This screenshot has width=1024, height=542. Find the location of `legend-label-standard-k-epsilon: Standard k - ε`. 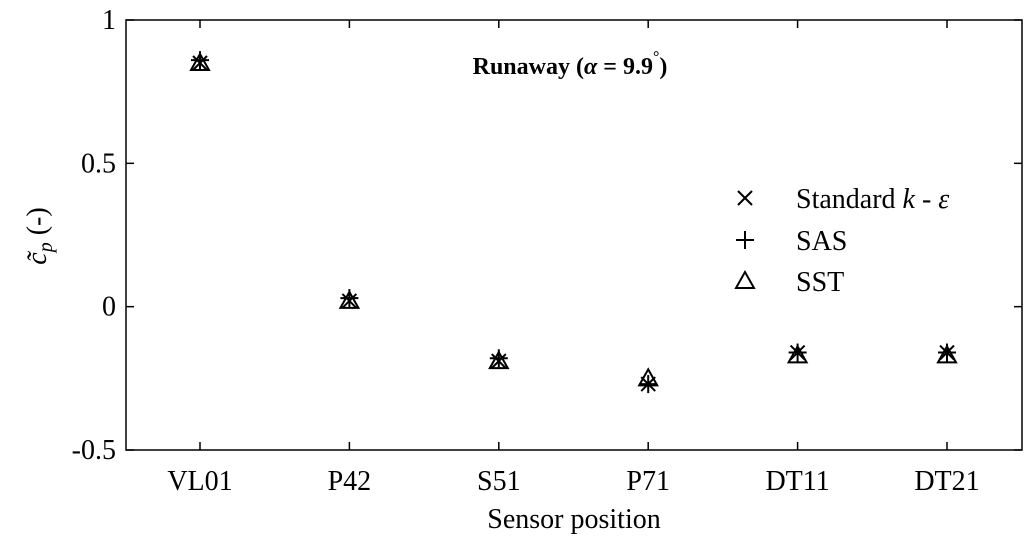

legend-label-standard-k-epsilon: Standard k - ε is located at coordinates (872, 199).